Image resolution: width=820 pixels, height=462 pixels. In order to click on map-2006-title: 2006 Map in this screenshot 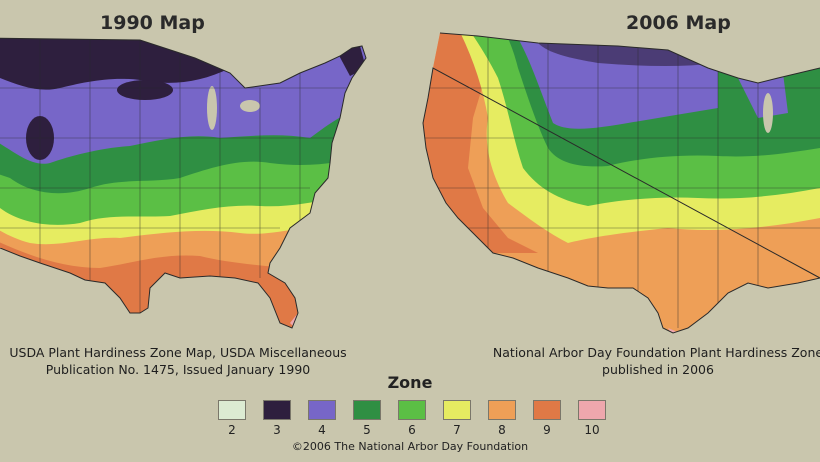, I will do `click(678, 23)`.